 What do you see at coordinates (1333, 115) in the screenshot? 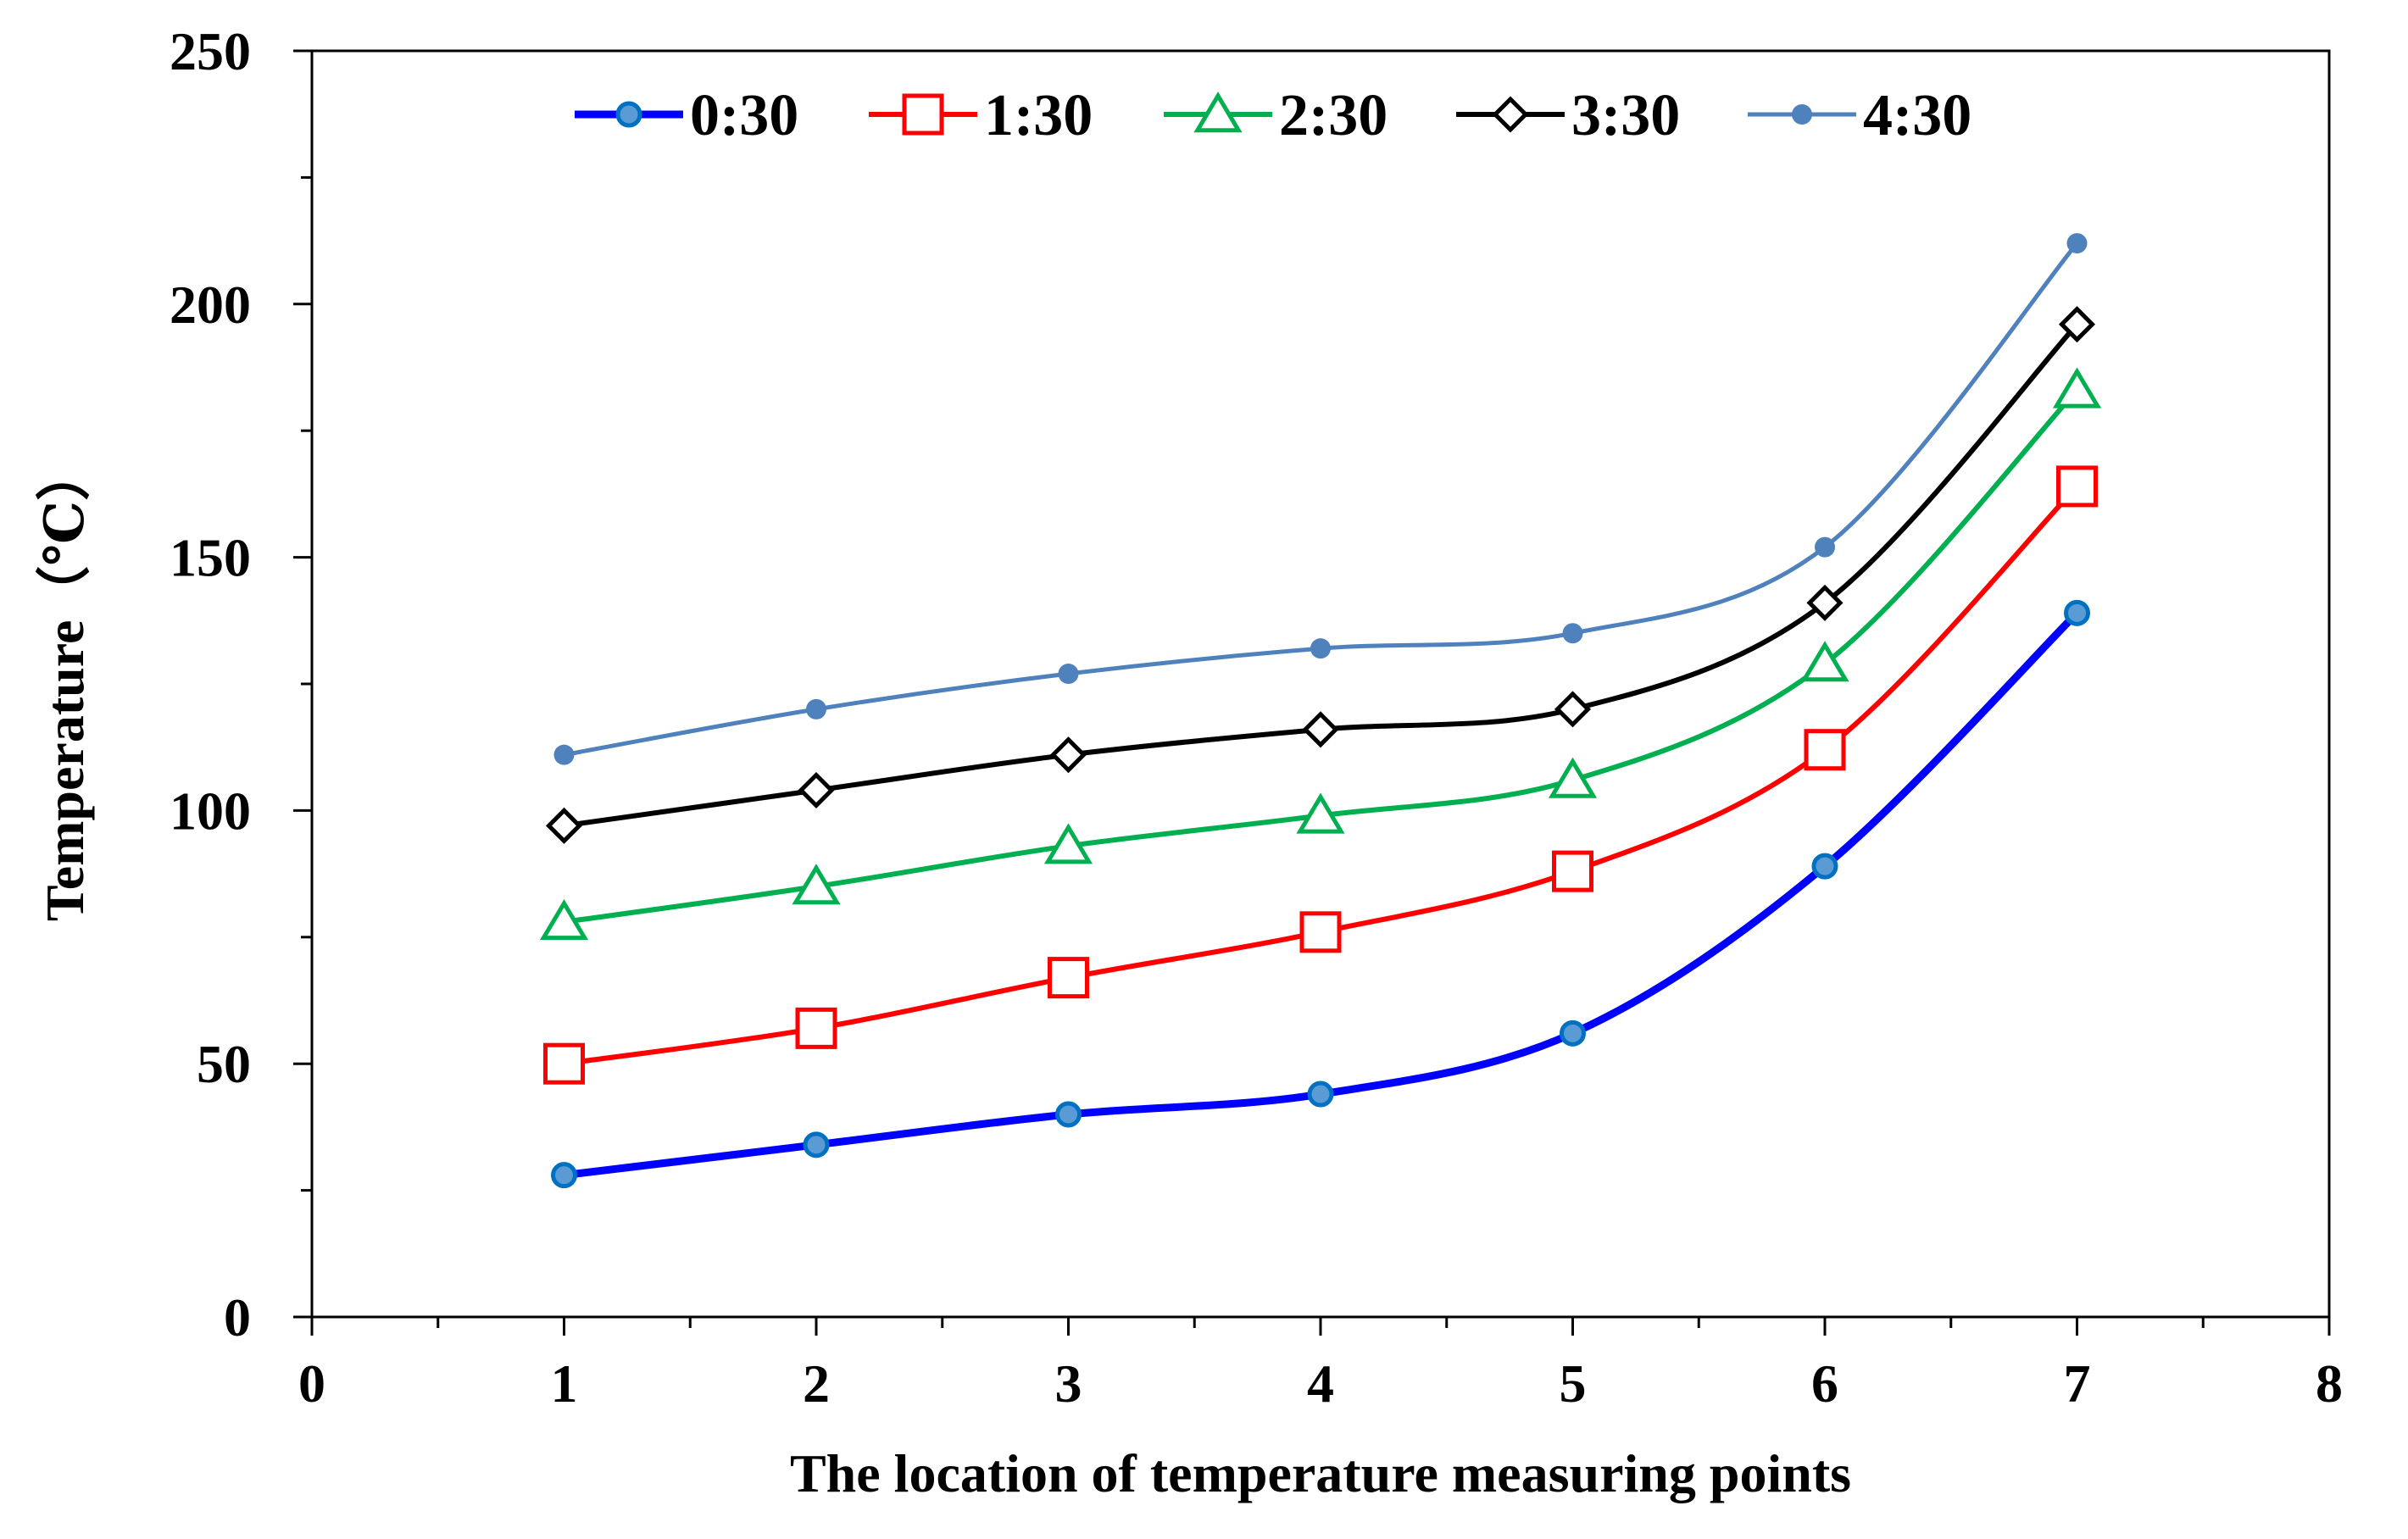
I see `legend-label: 2:30` at bounding box center [1333, 115].